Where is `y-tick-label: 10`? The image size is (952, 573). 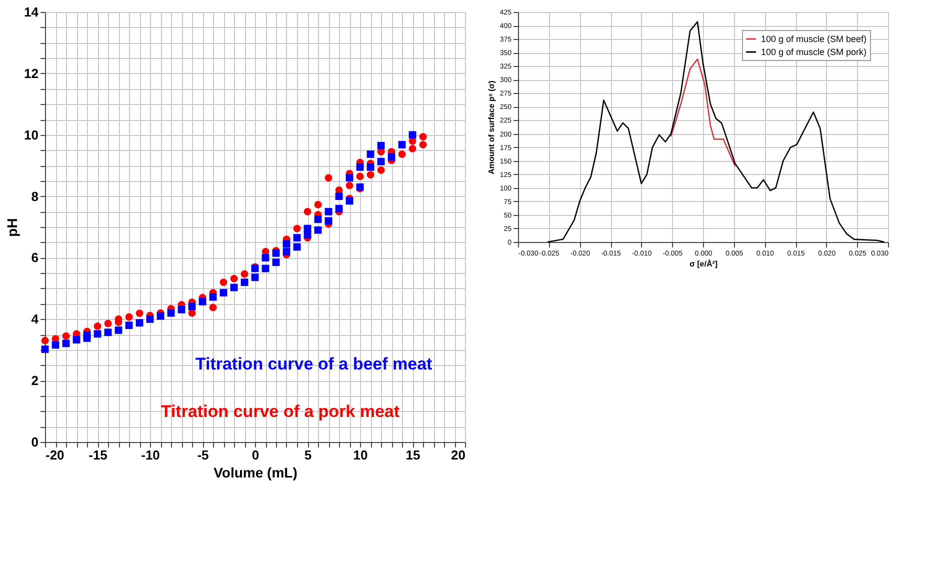 y-tick-label: 10 is located at coordinates (31, 134).